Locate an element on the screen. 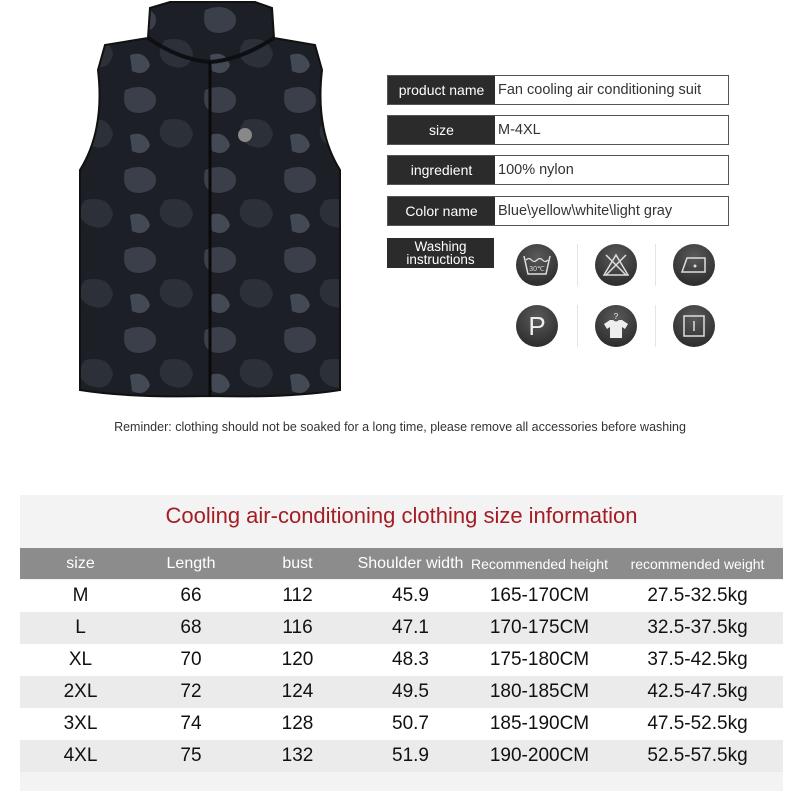 The image size is (800, 800). header-recommended-height: Recommended height is located at coordinates (539, 563).